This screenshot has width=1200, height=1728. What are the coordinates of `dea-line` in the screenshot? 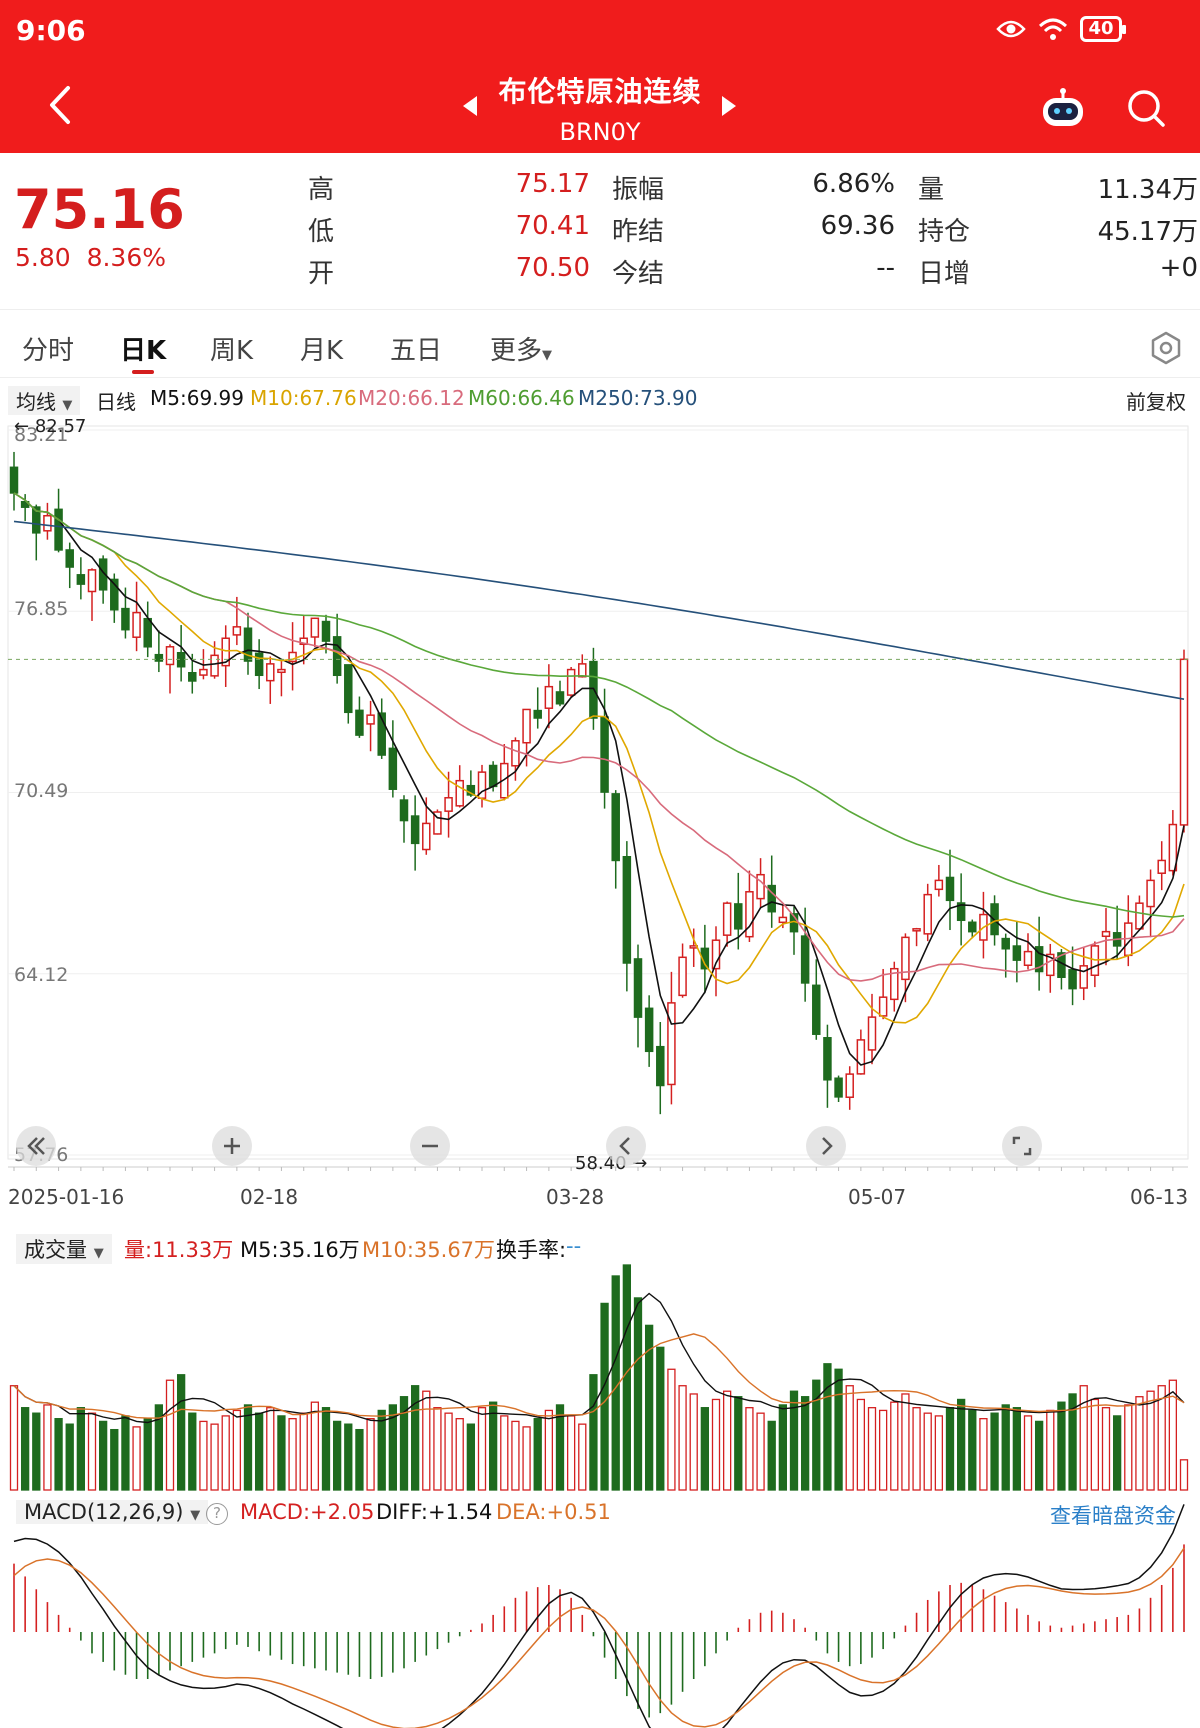 It's located at (599, 1637).